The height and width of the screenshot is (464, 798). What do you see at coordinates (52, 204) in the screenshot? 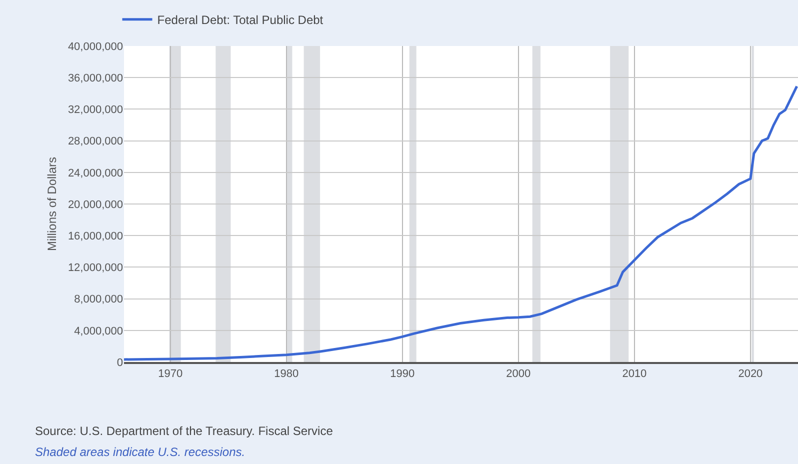
I see `y-axis-title: Millions of Dollars` at bounding box center [52, 204].